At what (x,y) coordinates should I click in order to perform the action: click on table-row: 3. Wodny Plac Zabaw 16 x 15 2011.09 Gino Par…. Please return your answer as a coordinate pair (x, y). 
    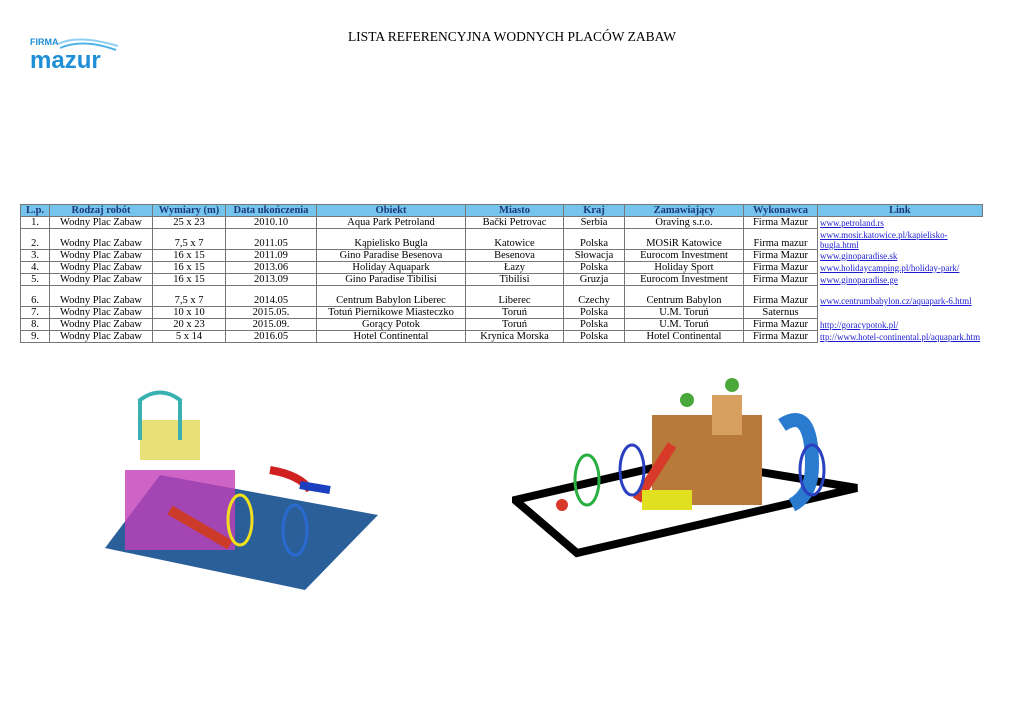
    Looking at the image, I should click on (501, 255).